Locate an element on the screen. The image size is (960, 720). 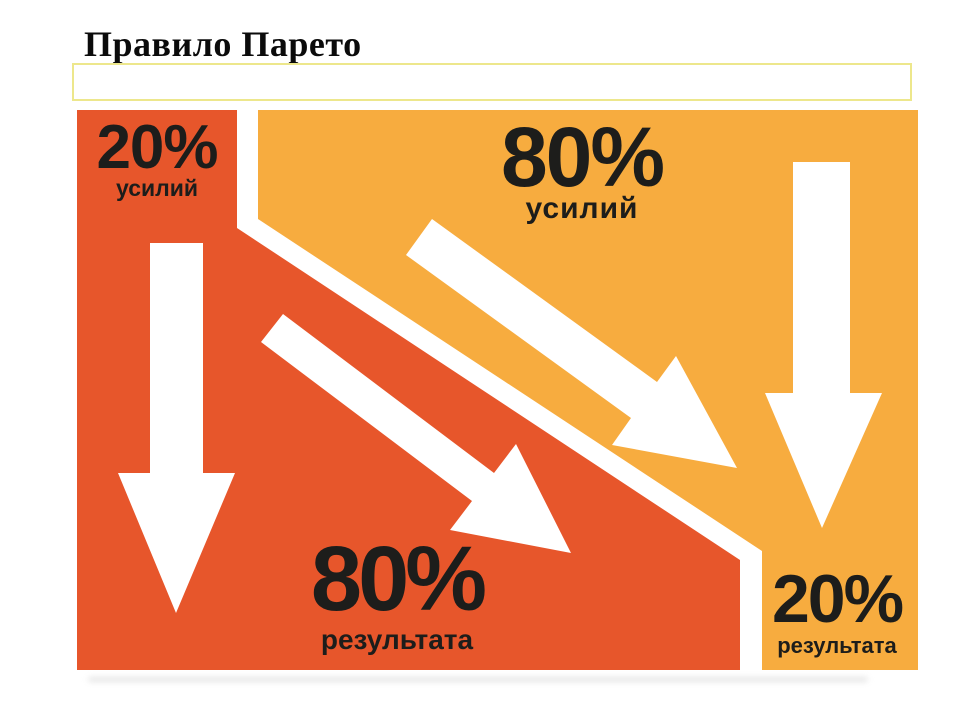
label-20-percent-result: 20% результата is located at coordinates (837, 609).